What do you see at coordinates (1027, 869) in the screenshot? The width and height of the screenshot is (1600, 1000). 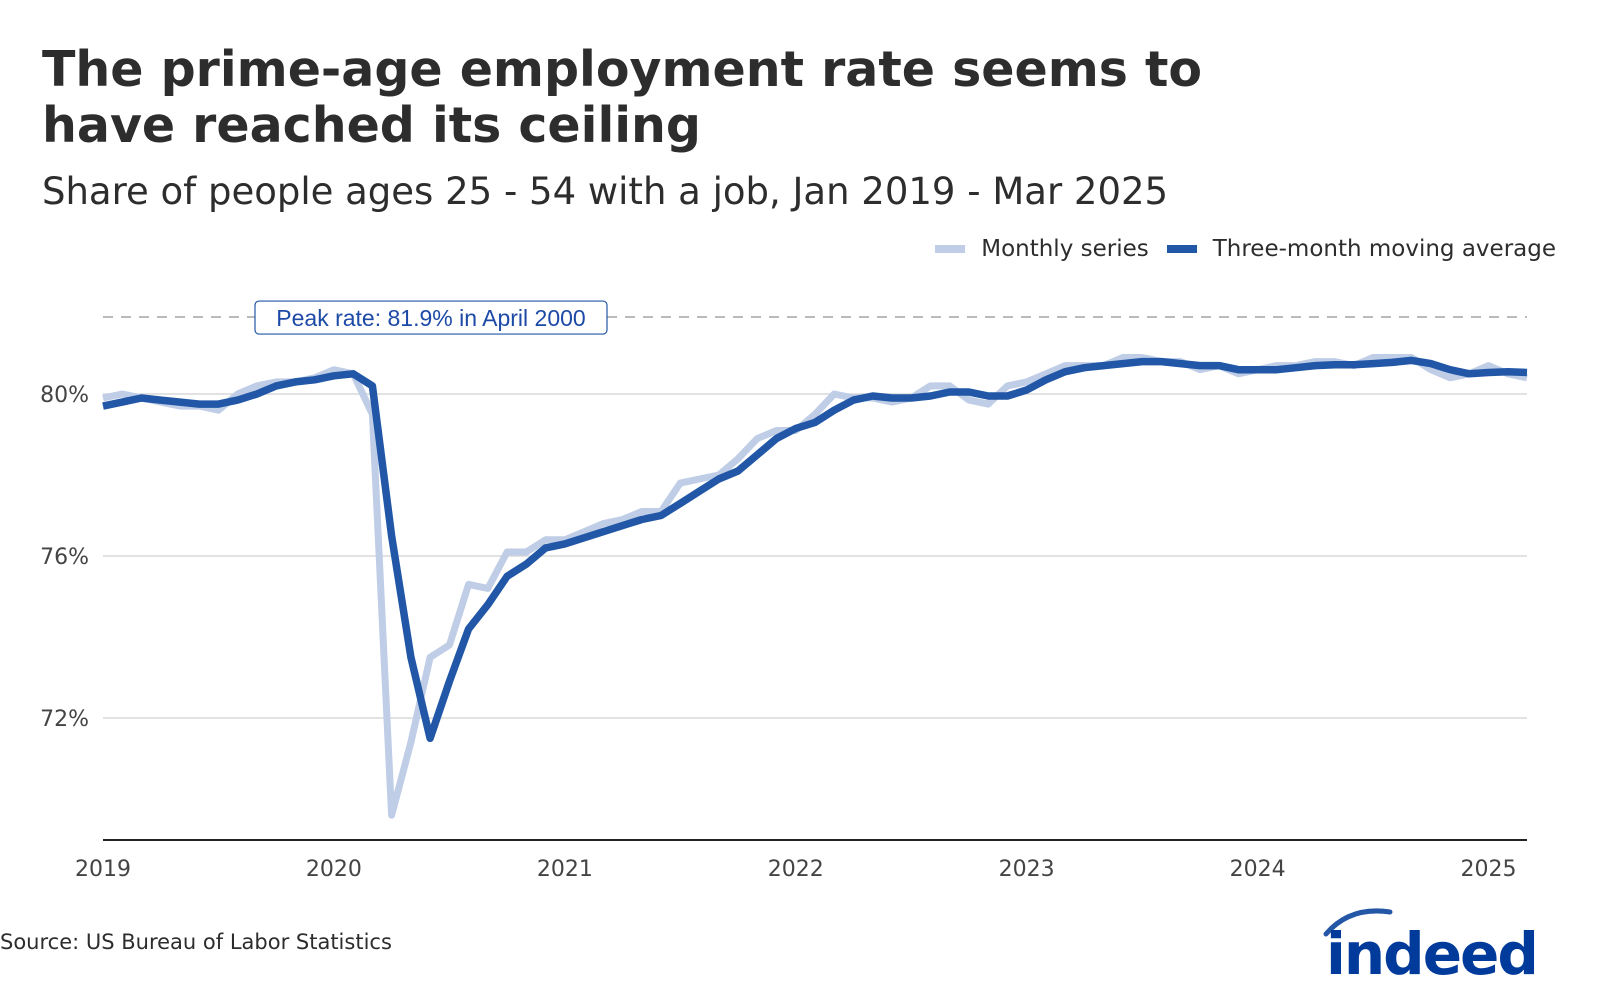 I see `x-tick-label: 2023` at bounding box center [1027, 869].